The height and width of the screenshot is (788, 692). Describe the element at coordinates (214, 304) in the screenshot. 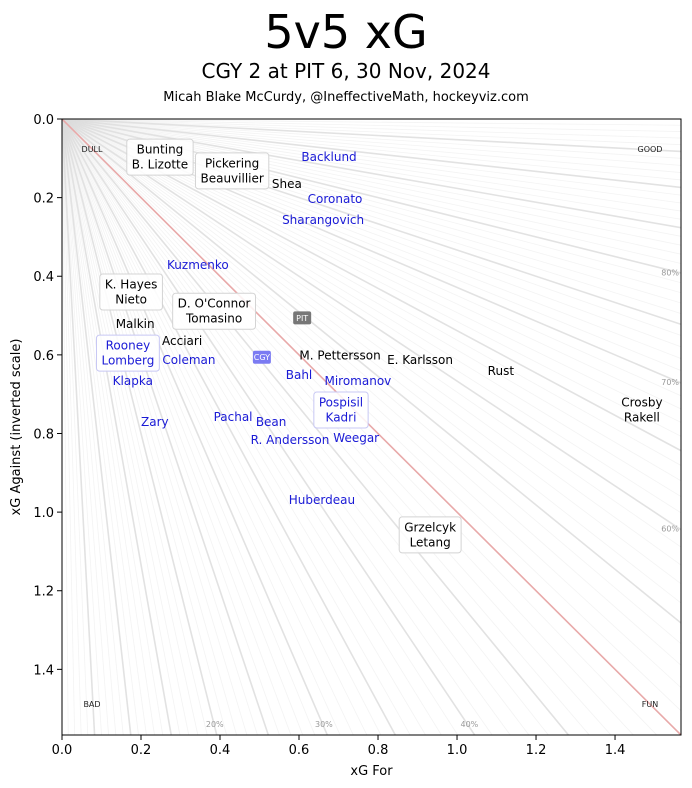

I see `player-label: D. O'Connor` at that location.